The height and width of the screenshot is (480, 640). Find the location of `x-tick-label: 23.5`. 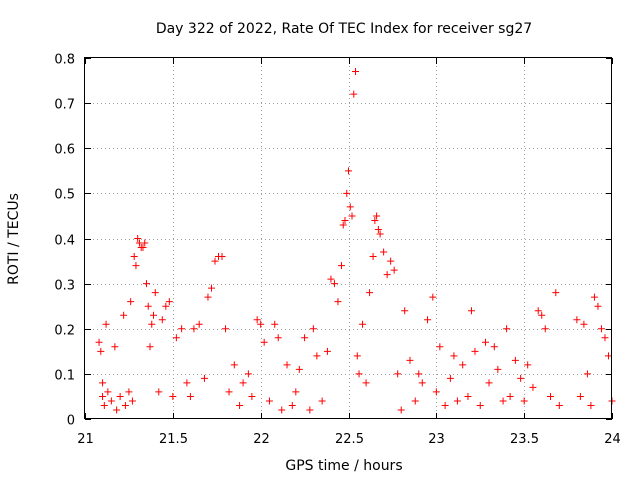

x-tick-label: 23.5 is located at coordinates (524, 439).